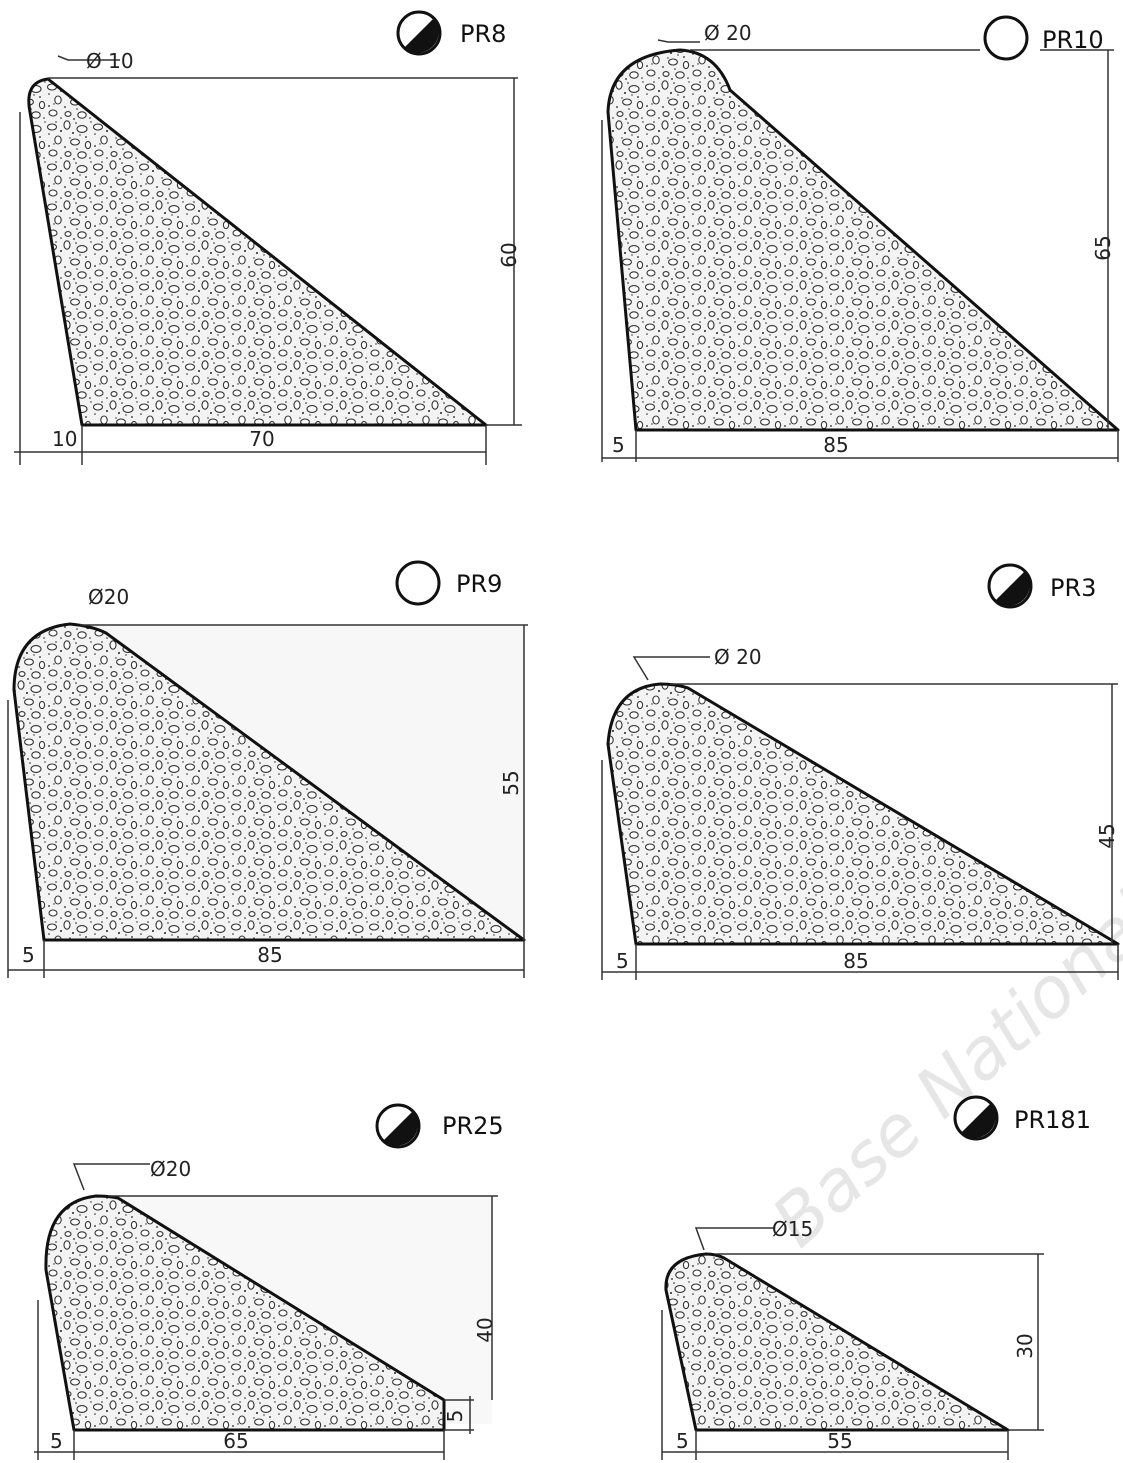 Image resolution: width=1123 pixels, height=1463 pixels. Describe the element at coordinates (485, 1329) in the screenshot. I see `height-label: 40` at that location.